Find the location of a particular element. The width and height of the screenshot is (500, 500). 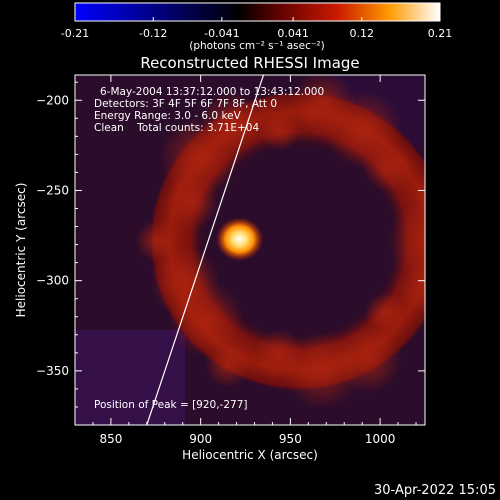

y-axis-label: Heliocentric Y (arcsec) is located at coordinates (21, 250).